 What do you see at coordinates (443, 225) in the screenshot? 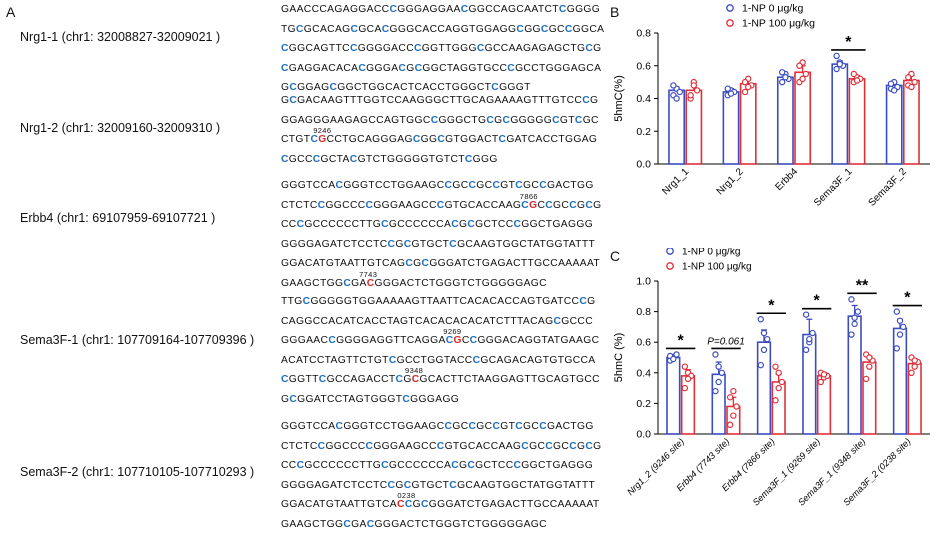
I see `sequence-line: CCCGCCCCCCTTGCGCCCCCCACGCGCTCCCGGCTGAGGG` at bounding box center [443, 225].